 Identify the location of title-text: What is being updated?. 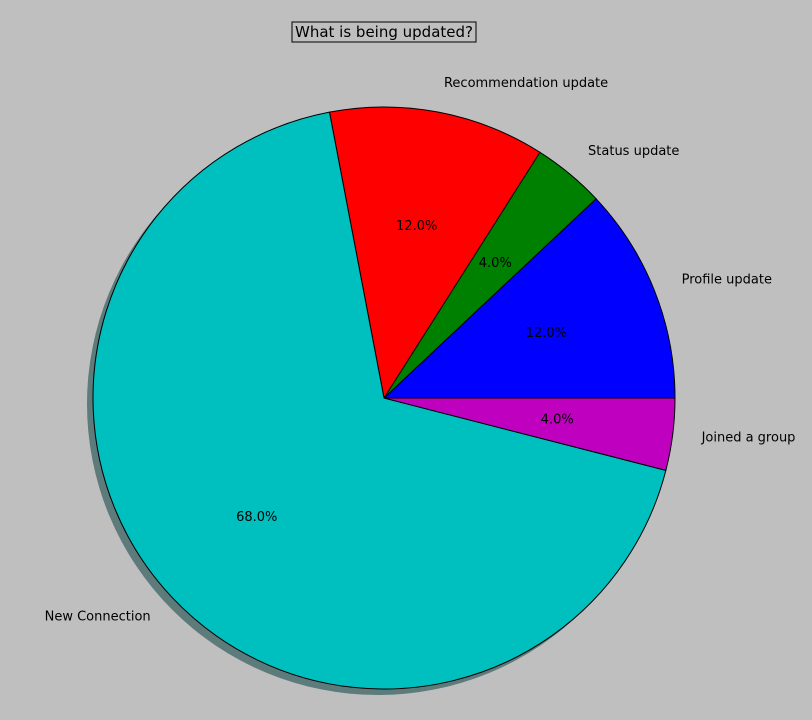
(384, 32).